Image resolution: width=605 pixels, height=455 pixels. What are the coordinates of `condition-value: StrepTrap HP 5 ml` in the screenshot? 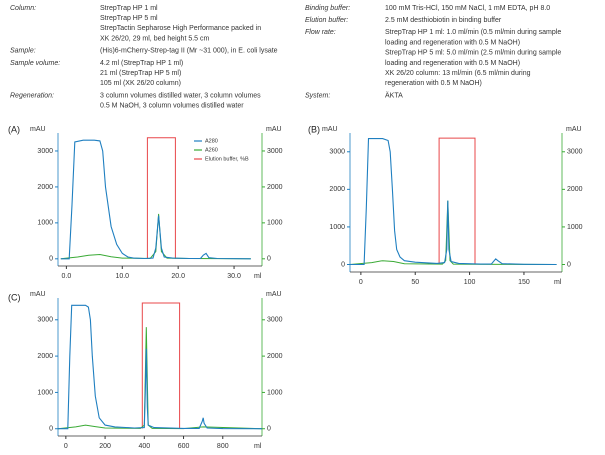 It's located at (129, 18).